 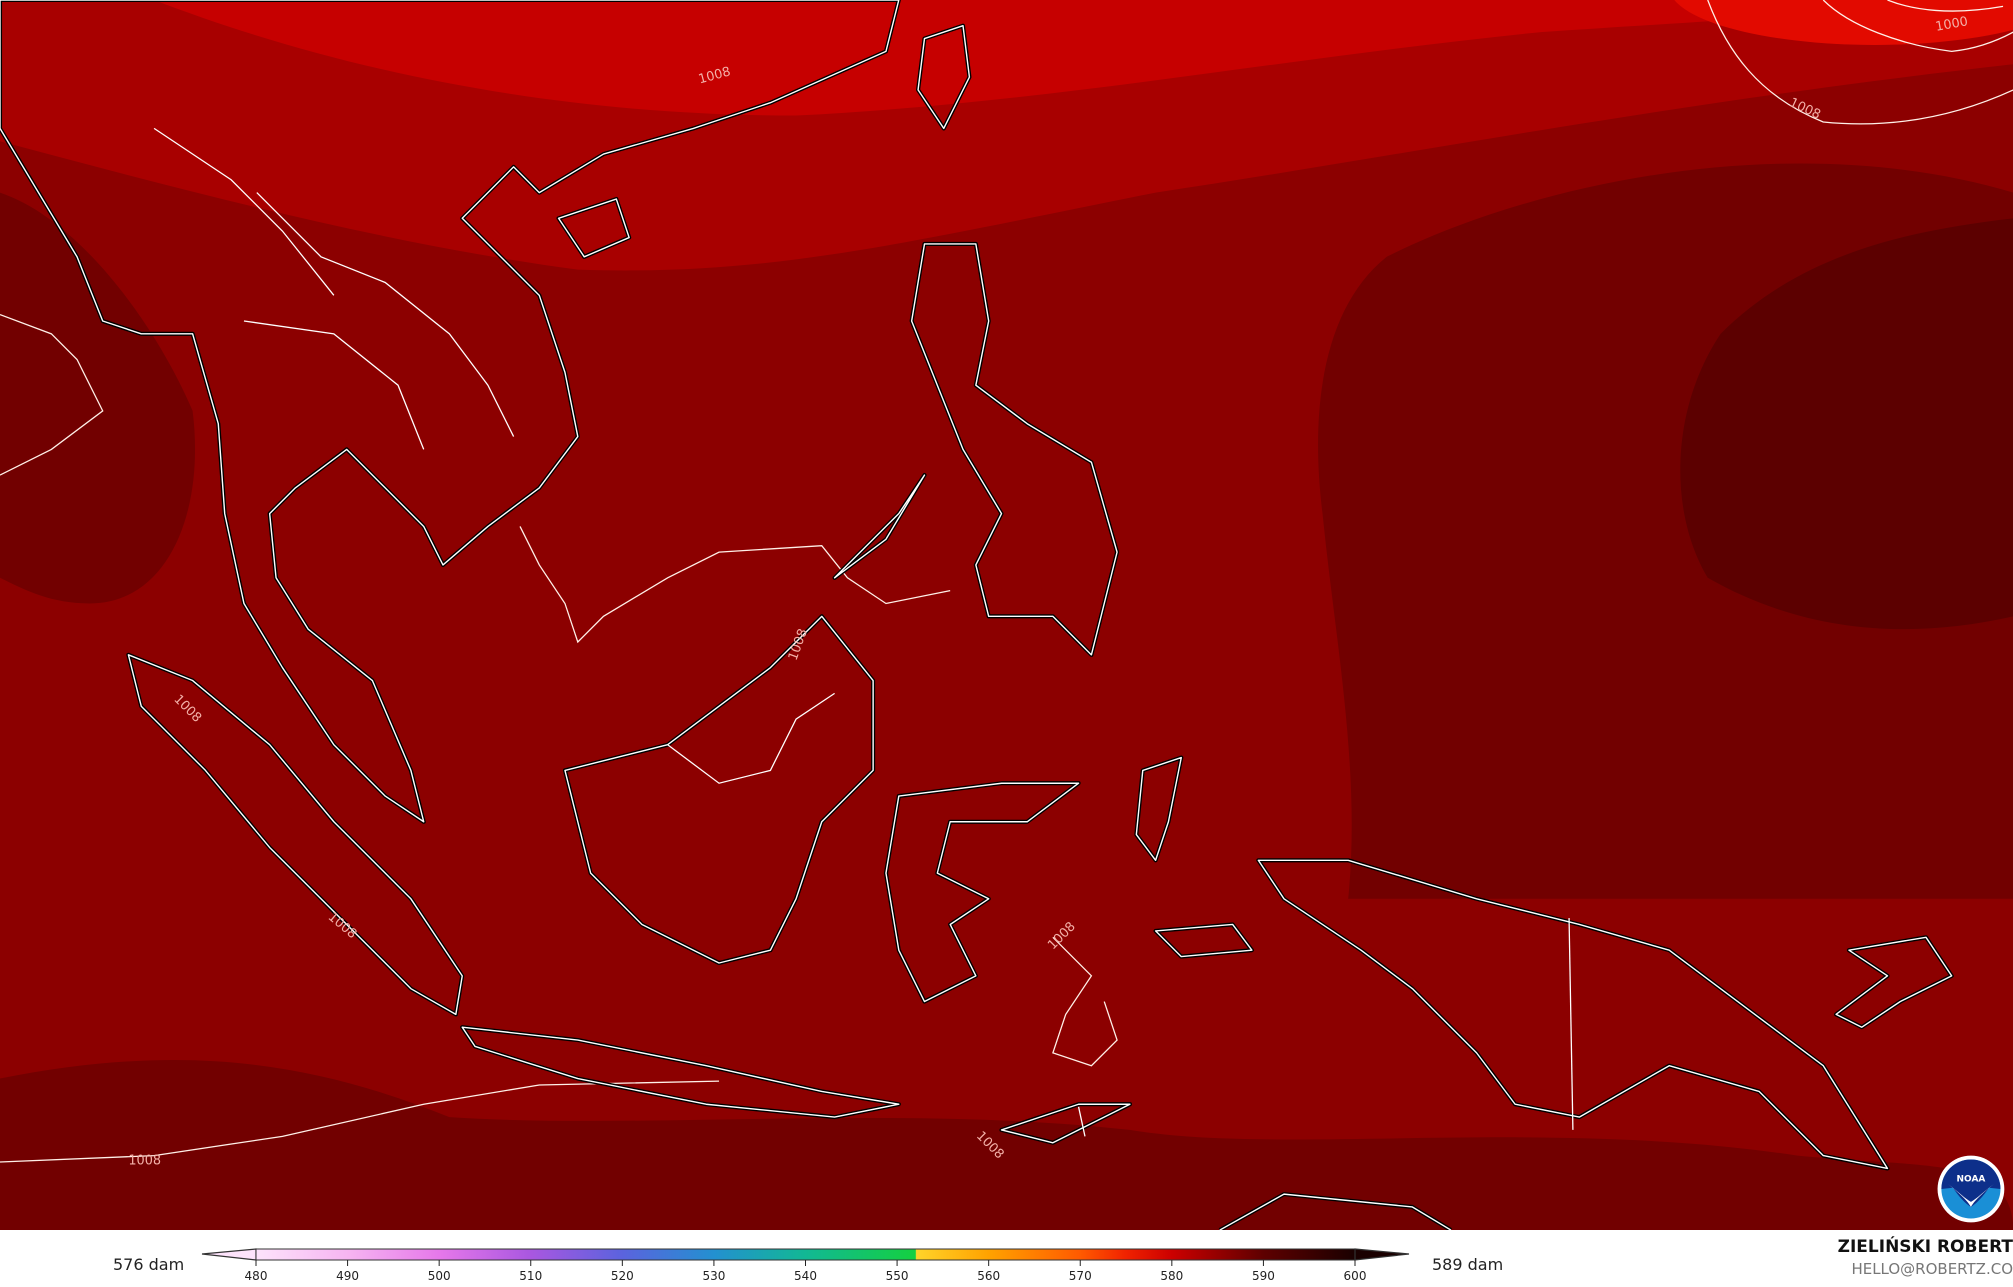 I want to click on colorbar-tick-label: 550, so click(x=897, y=1276).